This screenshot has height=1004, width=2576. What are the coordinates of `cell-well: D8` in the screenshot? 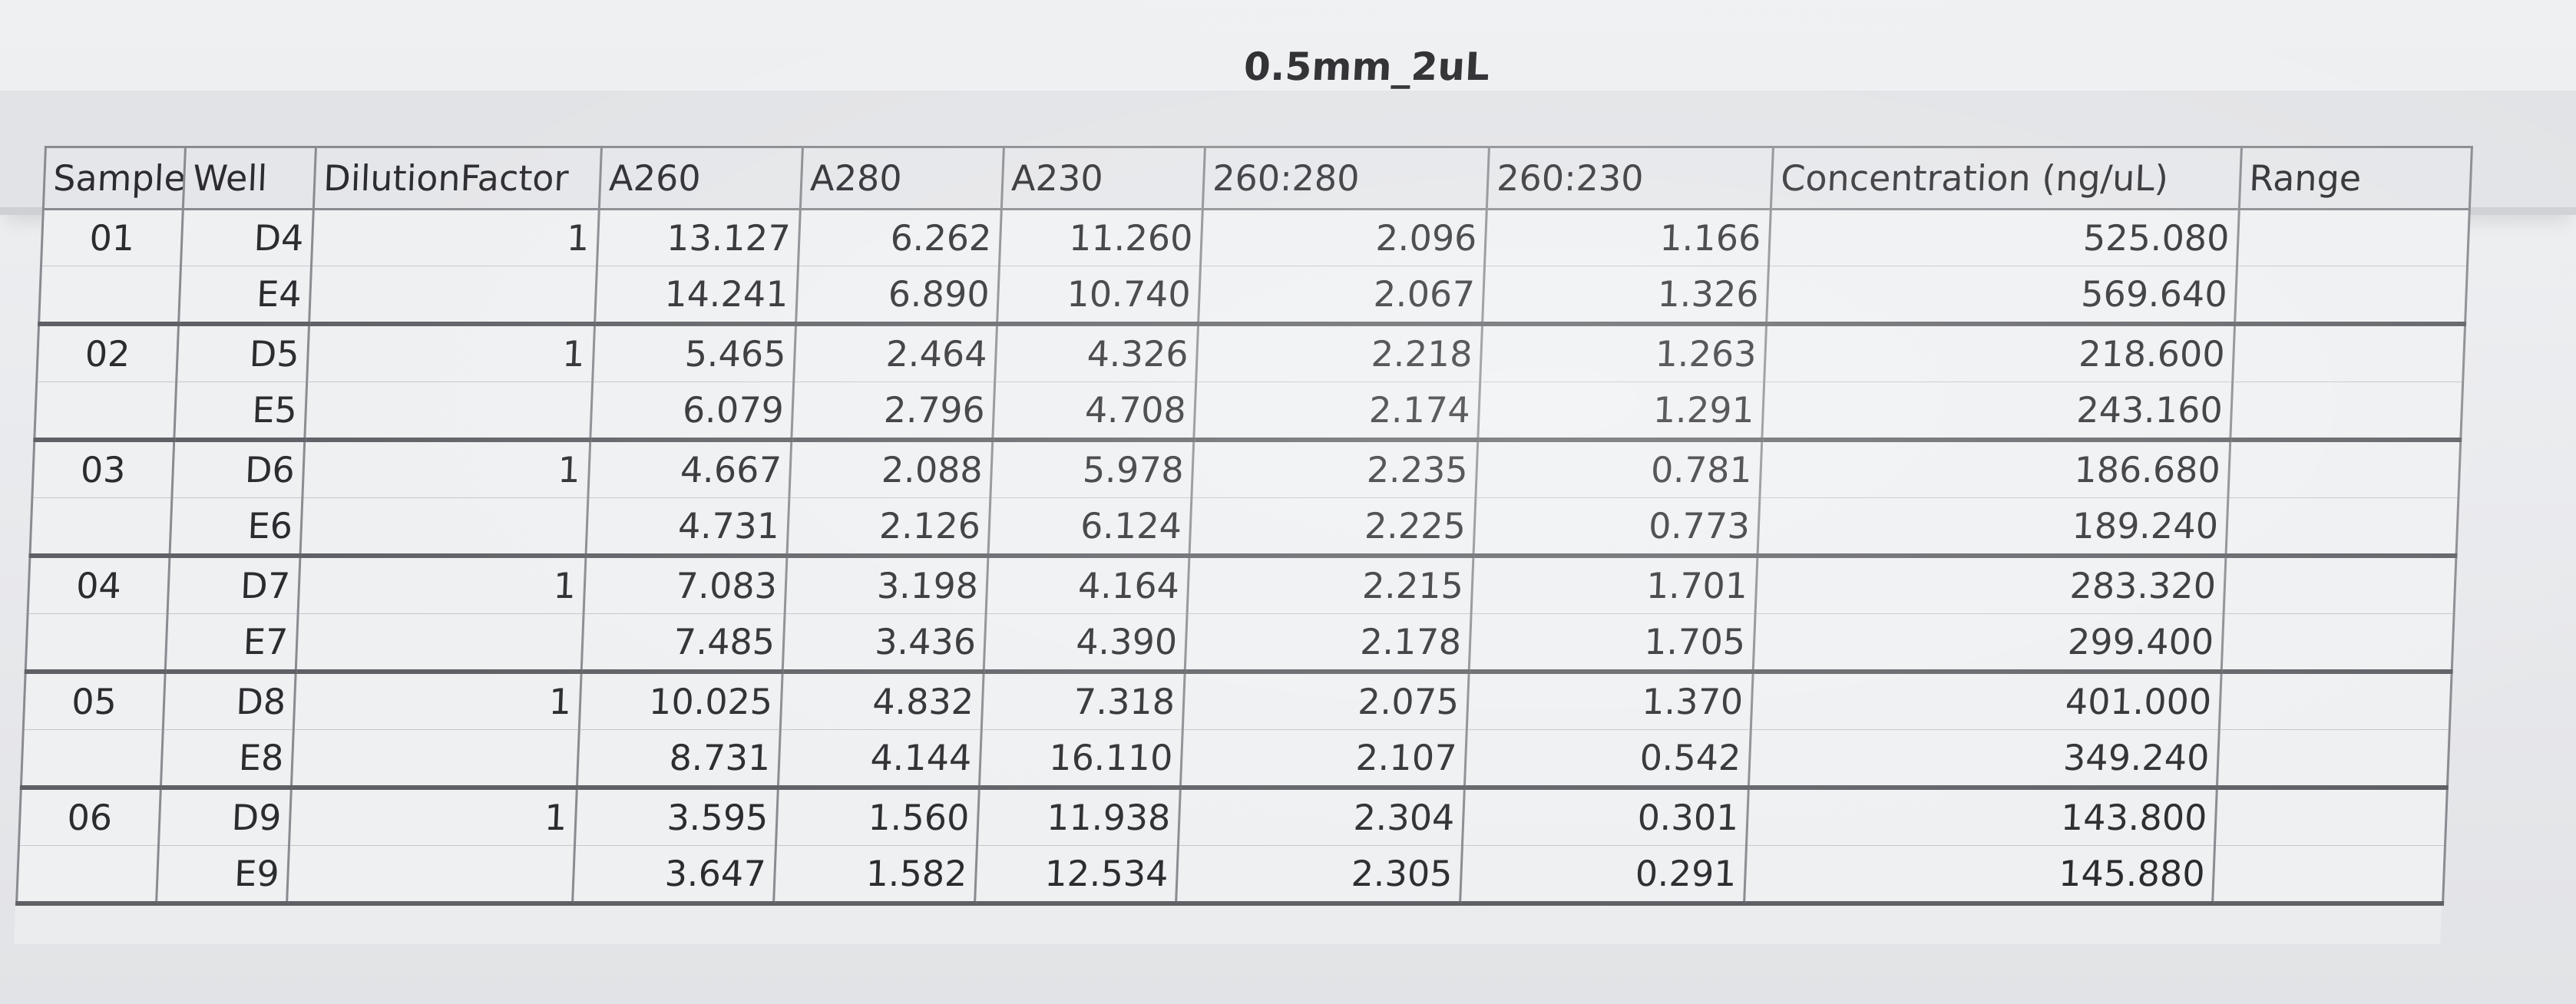 It's located at (229, 701).